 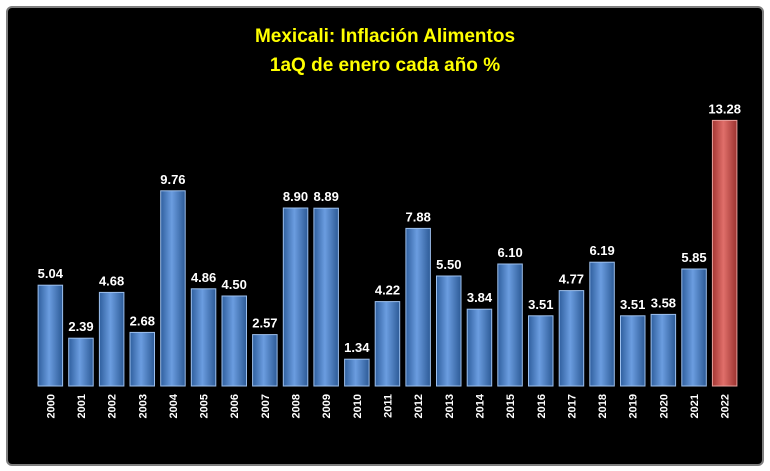 What do you see at coordinates (357, 347) in the screenshot?
I see `value-label-2010: 1.34` at bounding box center [357, 347].